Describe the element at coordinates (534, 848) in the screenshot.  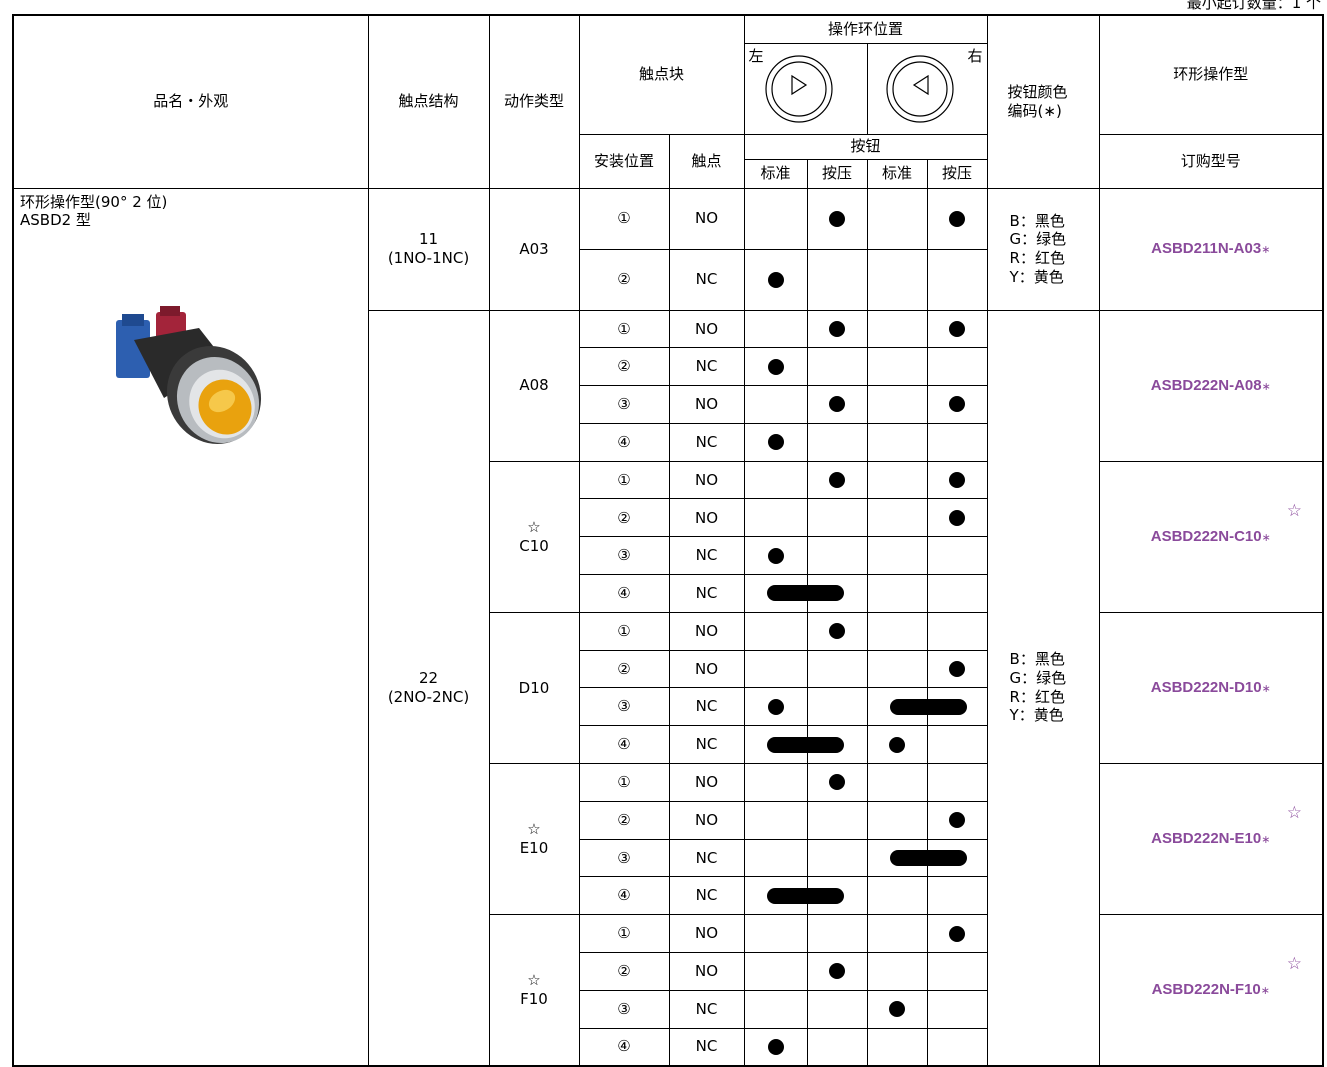
I see `type-code: E10` at that location.